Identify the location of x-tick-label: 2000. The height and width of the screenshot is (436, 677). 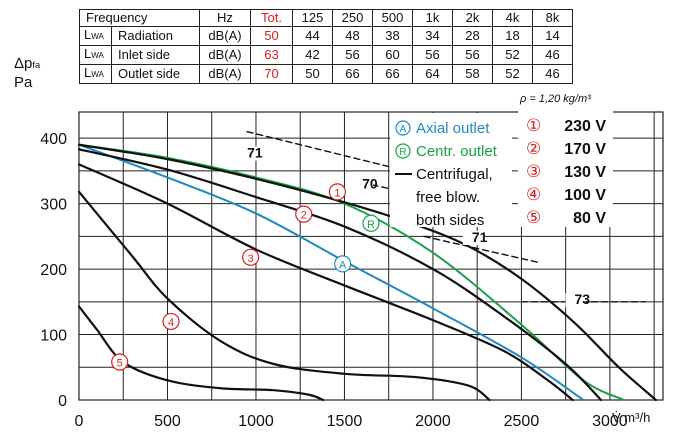
(433, 421).